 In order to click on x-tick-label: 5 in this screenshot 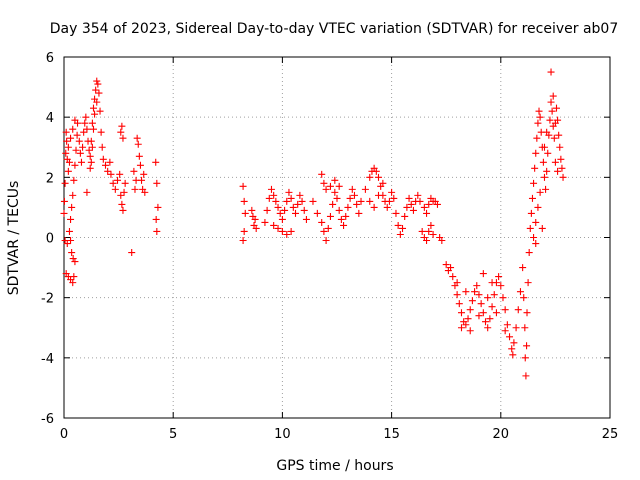, I will do `click(173, 434)`.